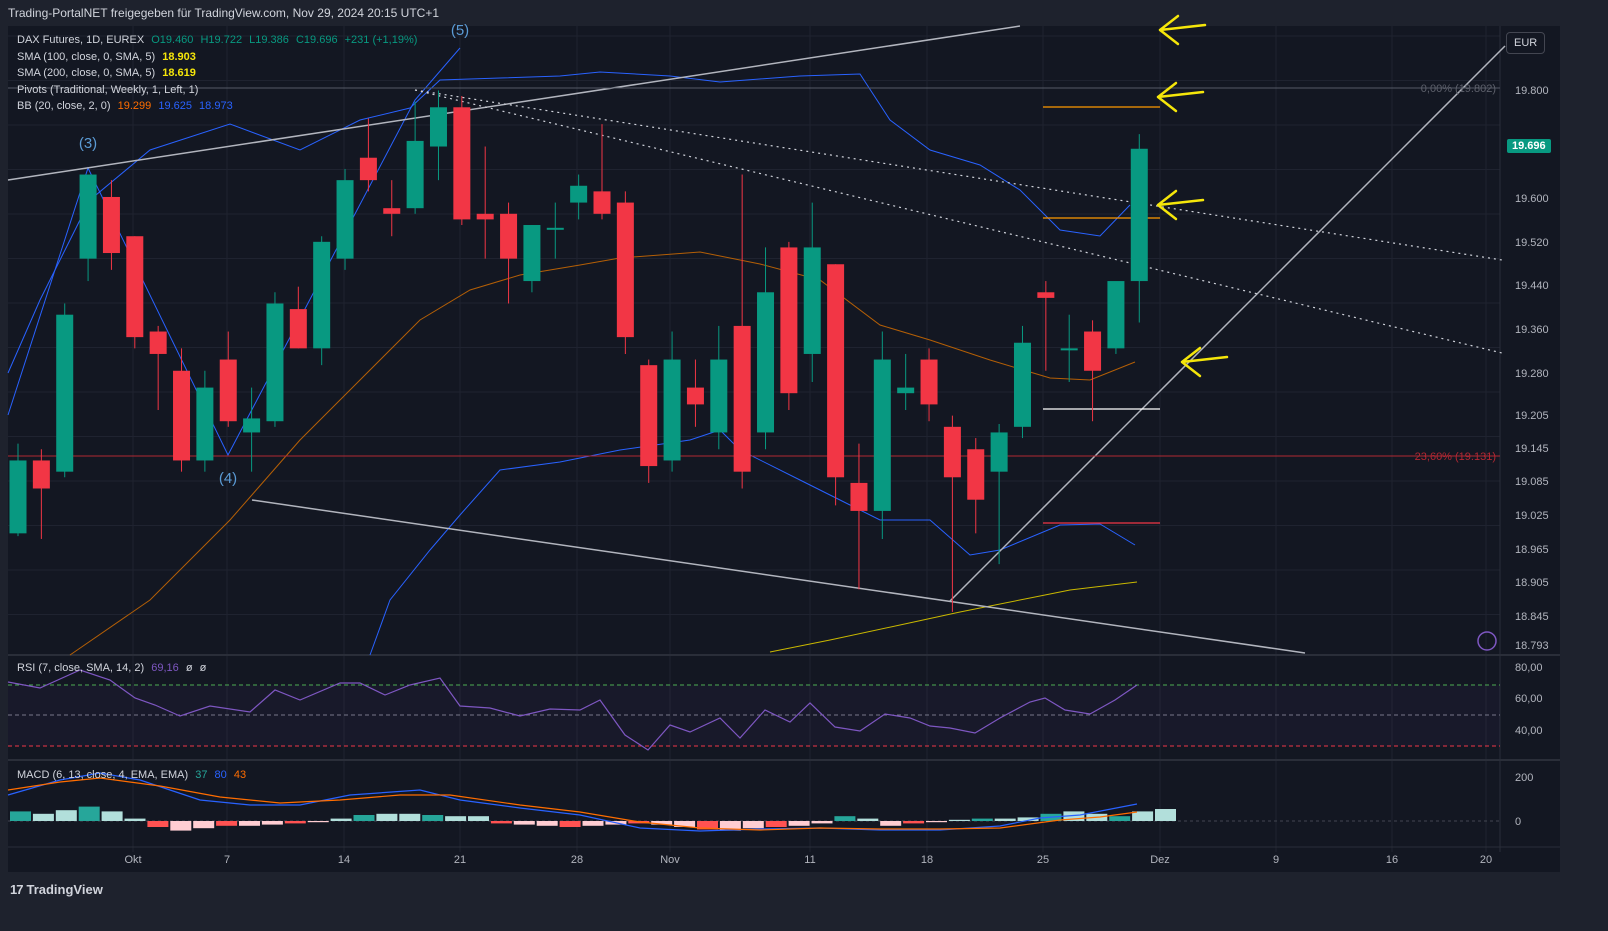 The height and width of the screenshot is (931, 1608). What do you see at coordinates (64, 889) in the screenshot?
I see `tradingview-wordmark: TradingView` at bounding box center [64, 889].